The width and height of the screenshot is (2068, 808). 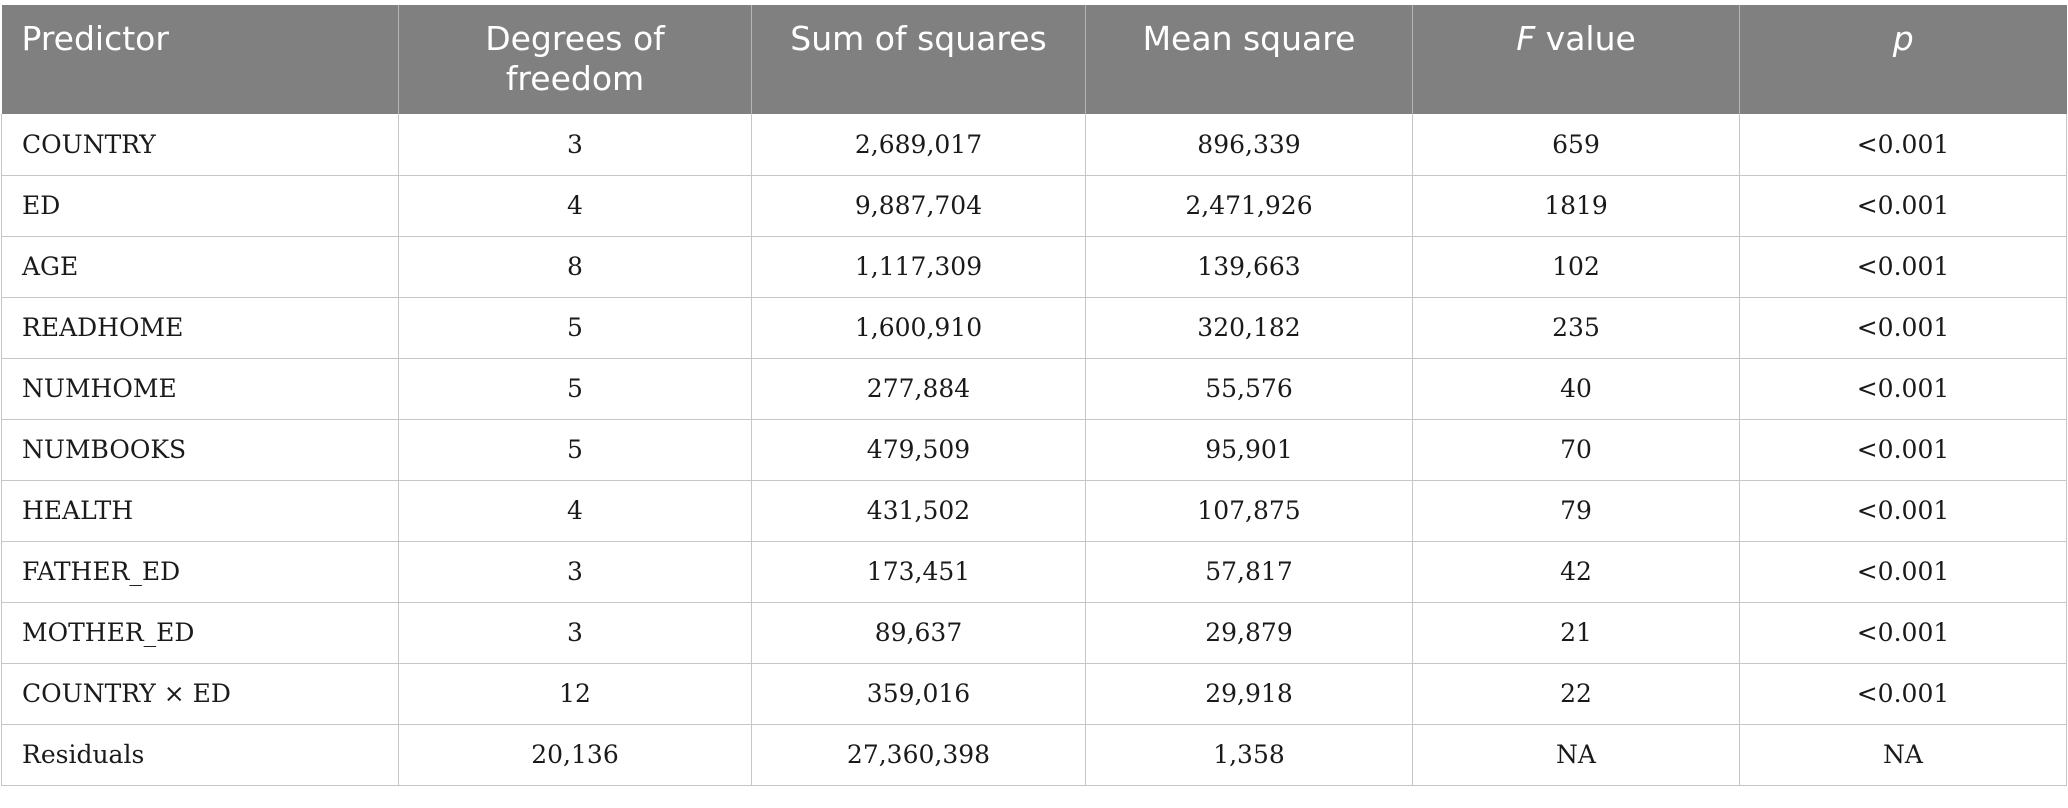 What do you see at coordinates (918, 633) in the screenshot?
I see `cell-sum-of-squares: 89,637` at bounding box center [918, 633].